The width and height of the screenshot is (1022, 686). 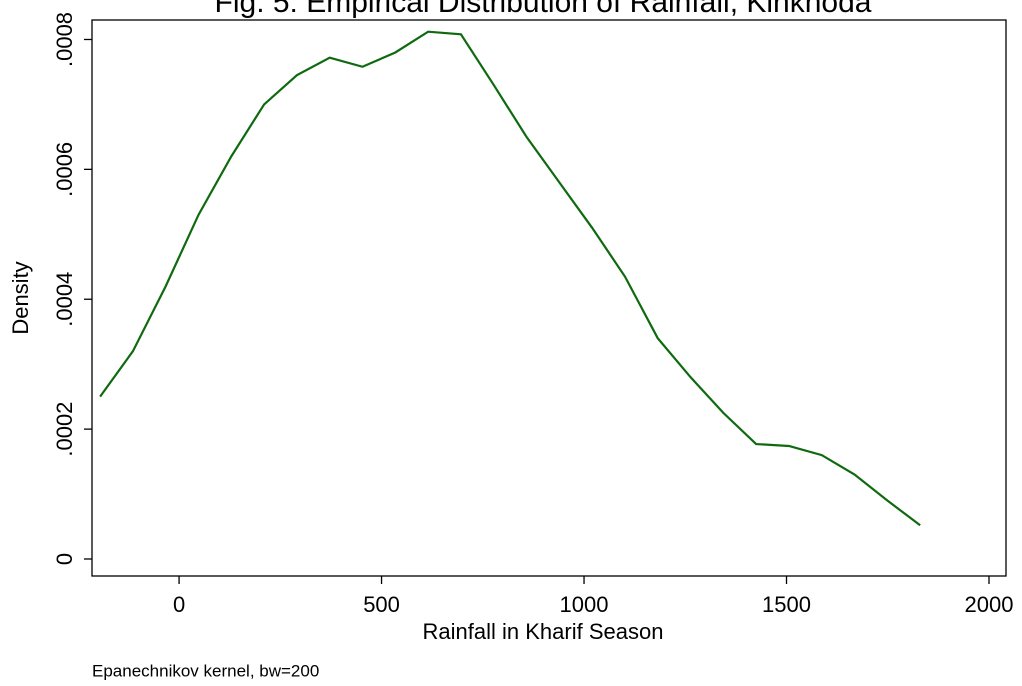 I want to click on x-tick-label: 2000, so click(x=989, y=604).